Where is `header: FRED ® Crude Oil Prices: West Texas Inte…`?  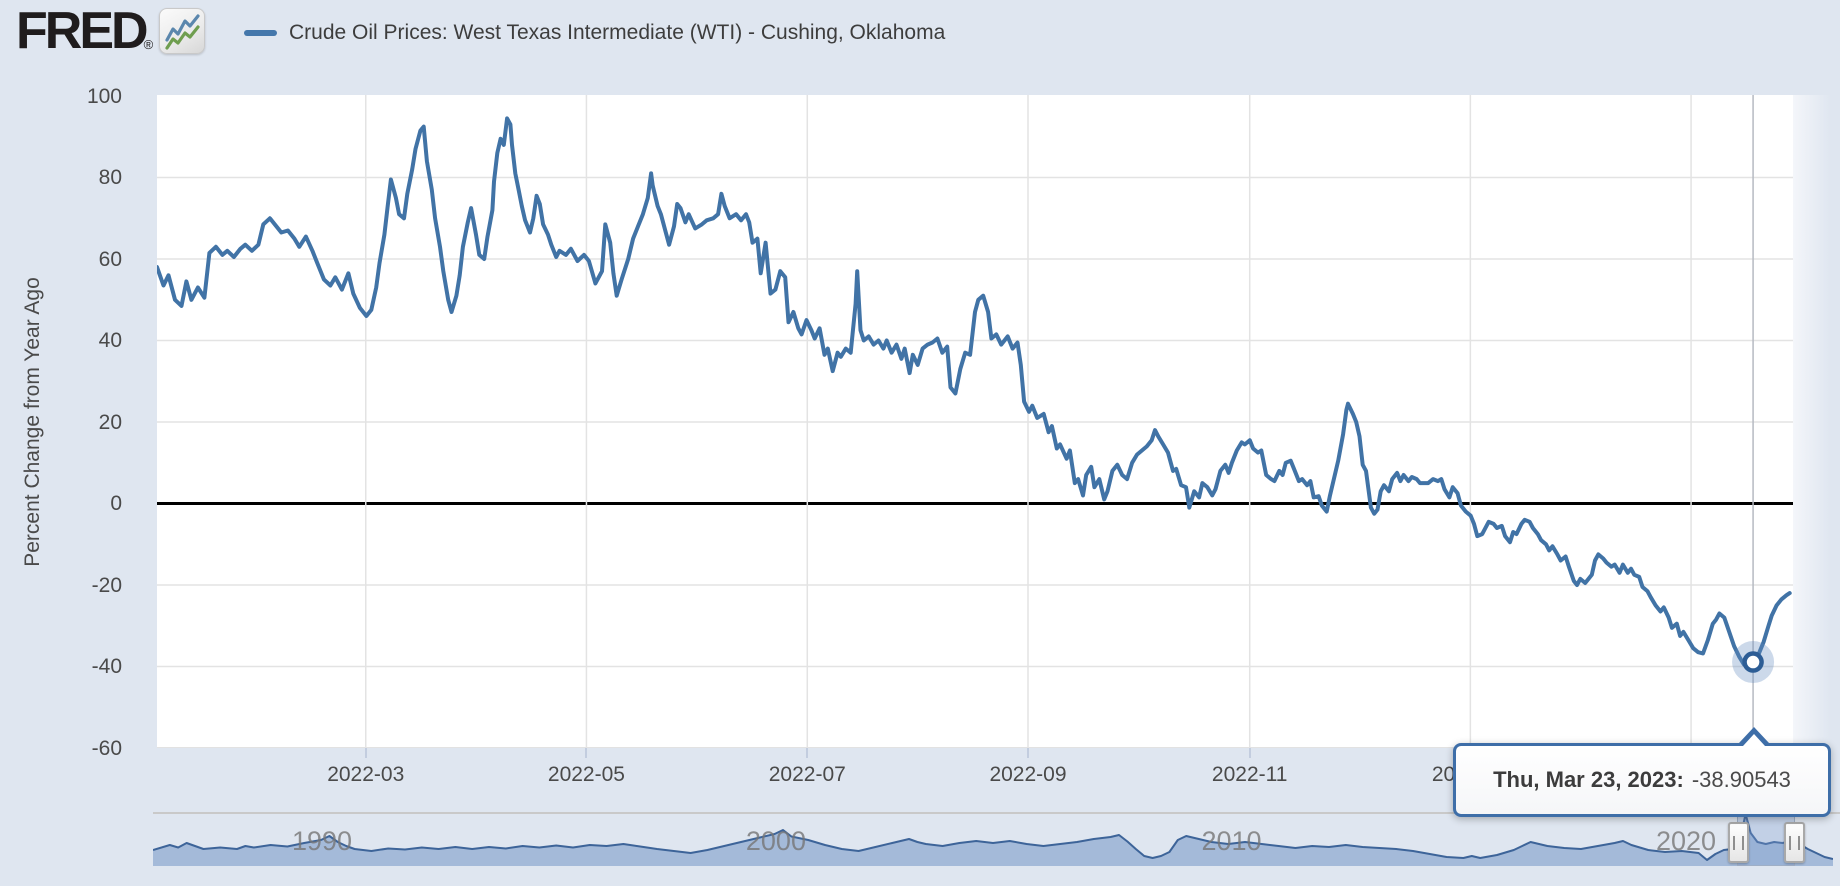
header: FRED ® Crude Oil Prices: West Texas Inte… is located at coordinates (920, 47).